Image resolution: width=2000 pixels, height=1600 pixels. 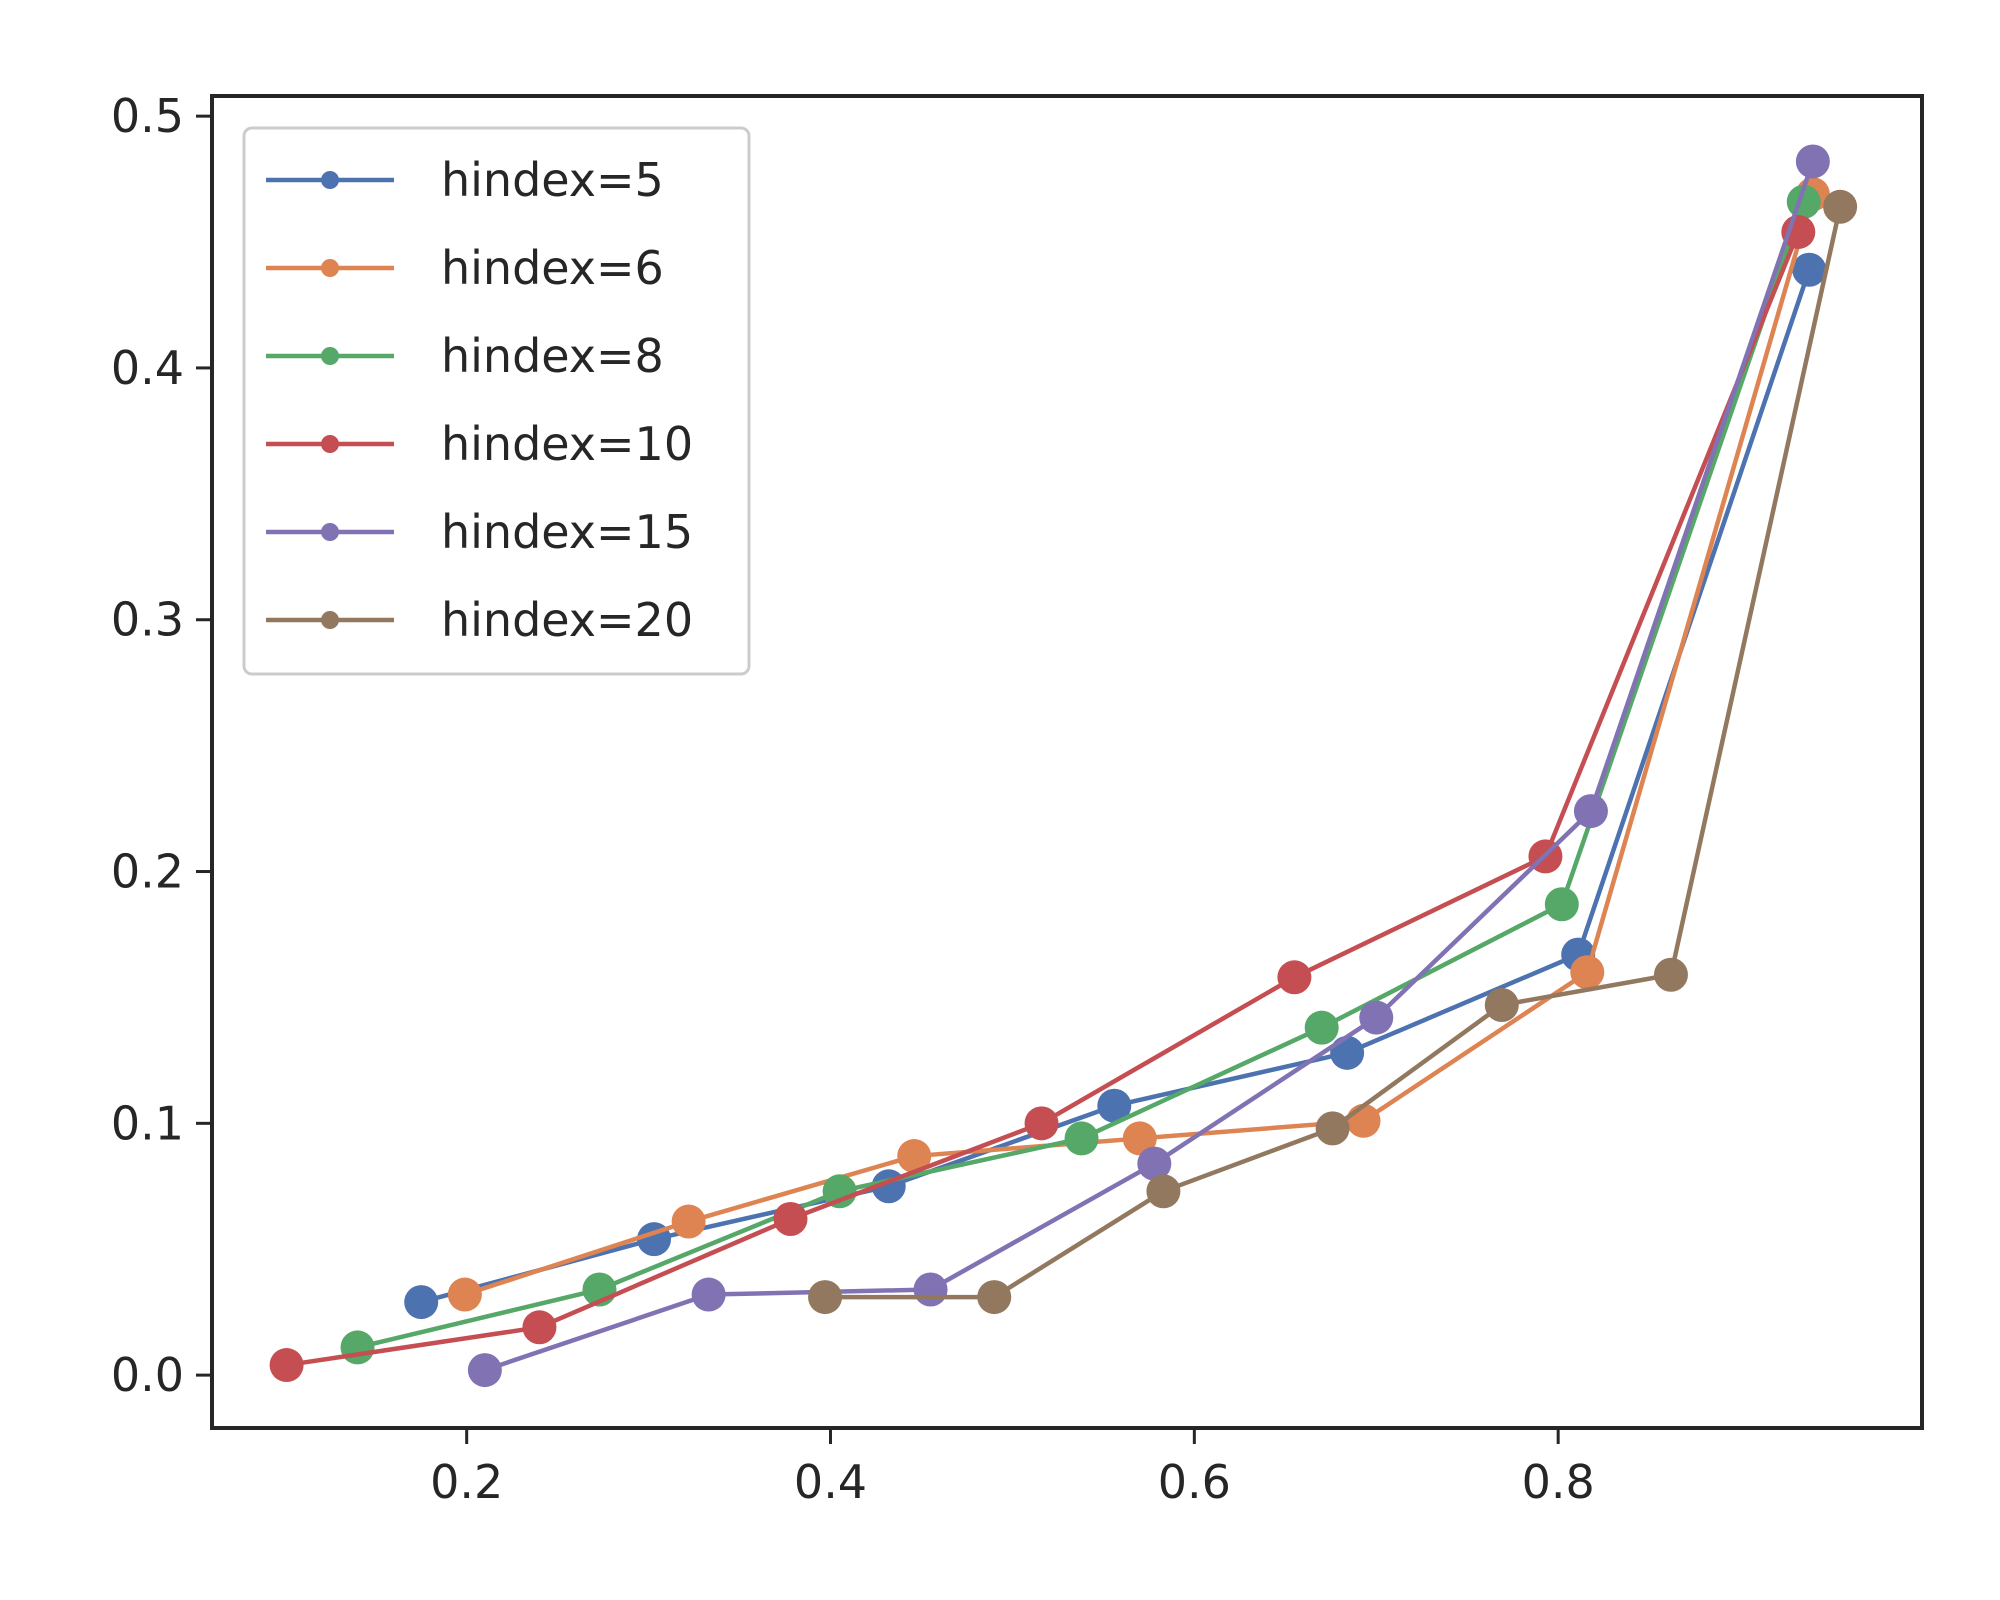 I want to click on legend-label: hindex=10, so click(x=567, y=444).